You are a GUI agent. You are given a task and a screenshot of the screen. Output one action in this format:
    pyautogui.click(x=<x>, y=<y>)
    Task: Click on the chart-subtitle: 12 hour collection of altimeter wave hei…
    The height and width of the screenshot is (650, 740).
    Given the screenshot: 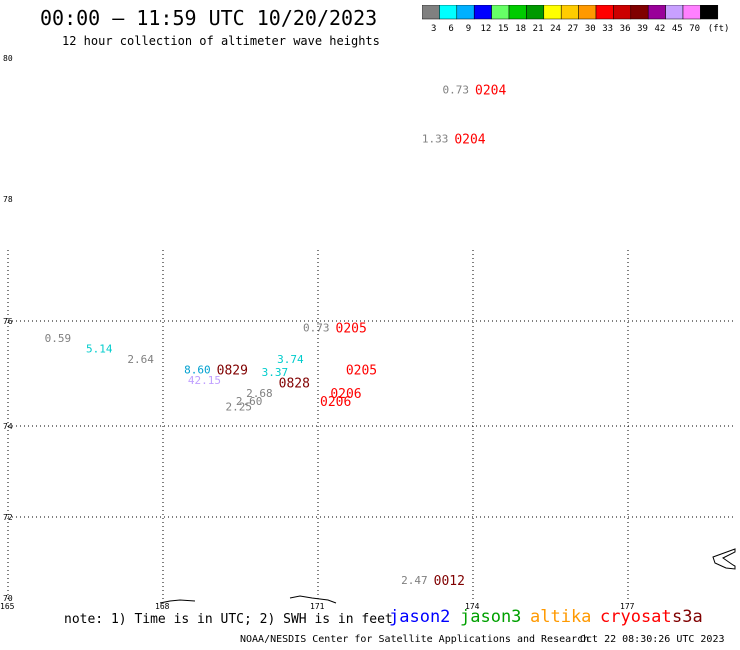 What is the action you would take?
    pyautogui.click(x=221, y=41)
    